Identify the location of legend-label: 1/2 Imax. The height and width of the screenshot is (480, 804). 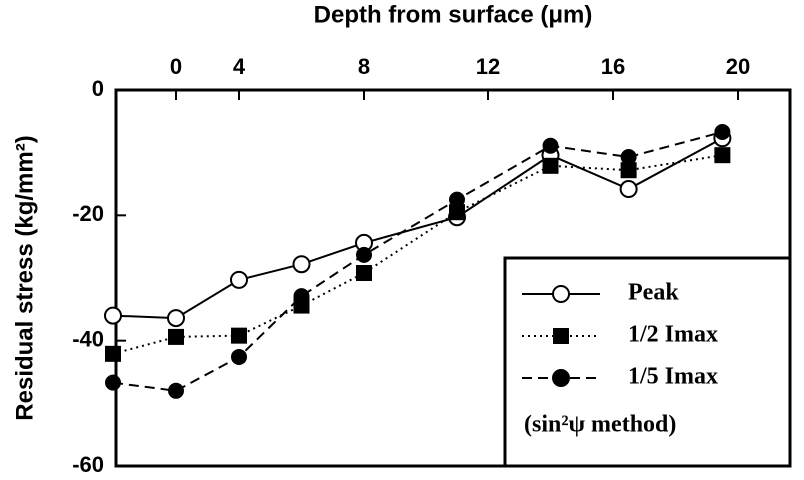
(673, 335).